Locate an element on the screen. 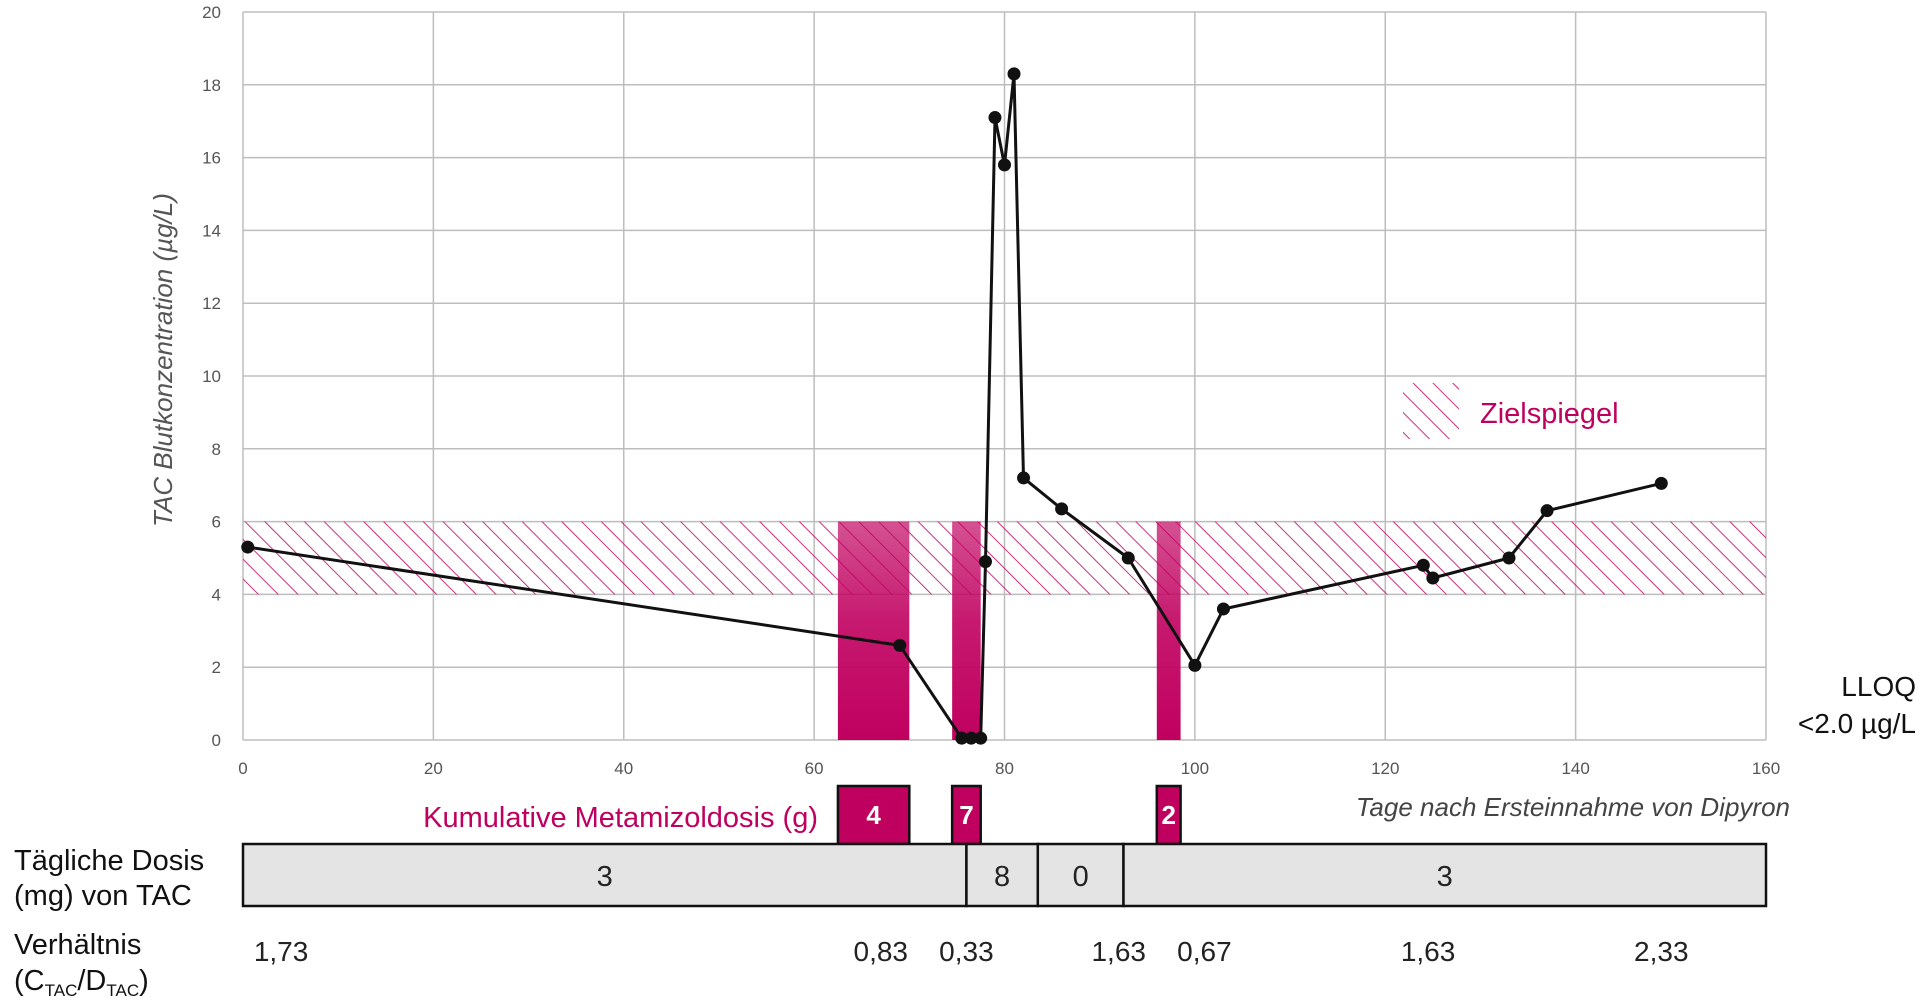 Image resolution: width=1920 pixels, height=1000 pixels. x-tick-label: 140 is located at coordinates (1575, 768).